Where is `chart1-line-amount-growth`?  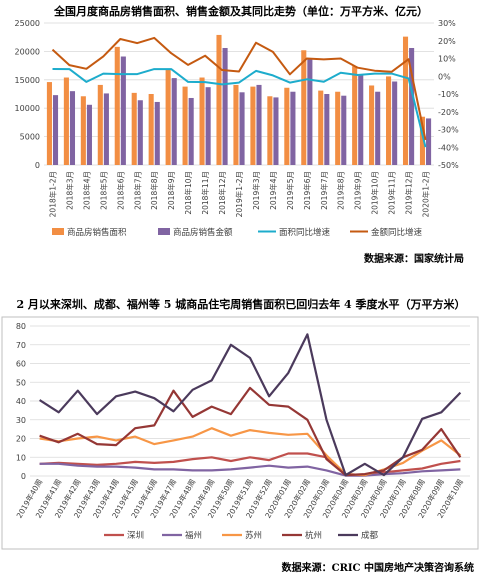
chart1-line-amount-growth is located at coordinates (239, 88).